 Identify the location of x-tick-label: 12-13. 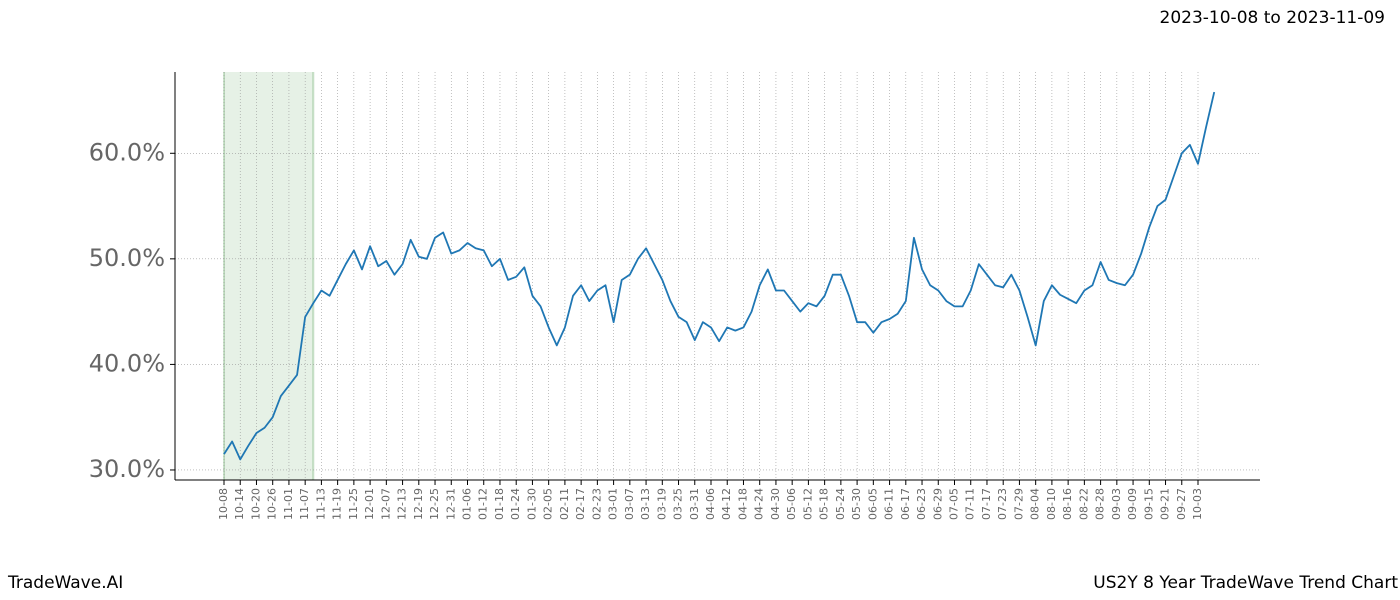
(402, 504).